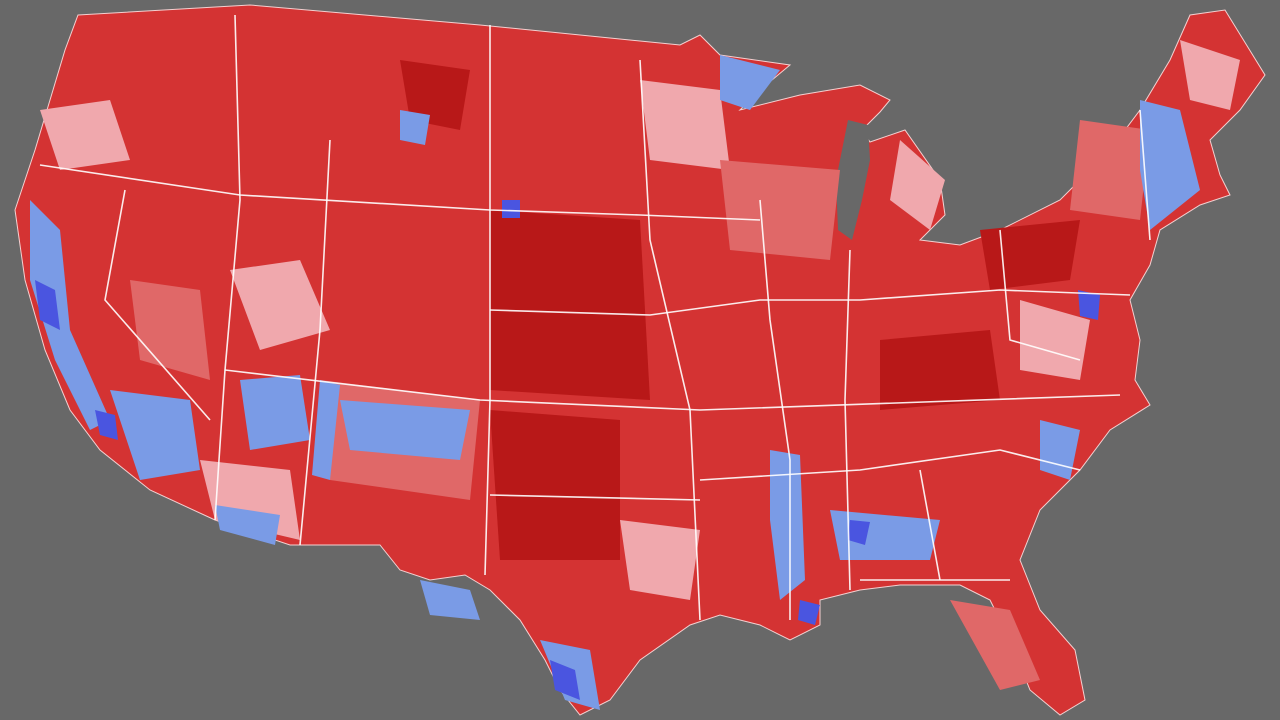 This screenshot has height=720, width=1280. I want to click on lake-michigan, so click(853, 180).